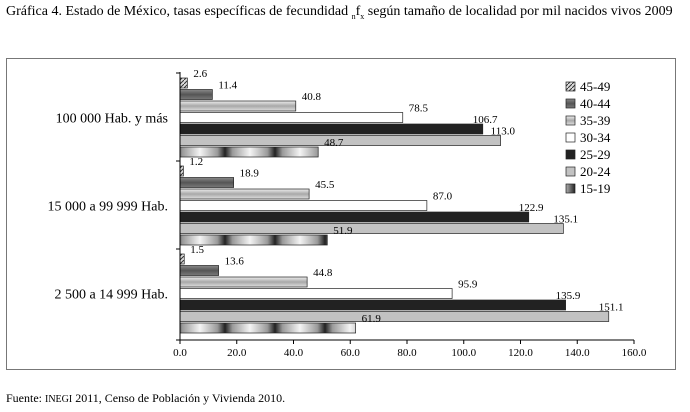 The image size is (690, 412). Describe the element at coordinates (250, 174) in the screenshot. I see `value-label-40-44-1: 18.9` at that location.